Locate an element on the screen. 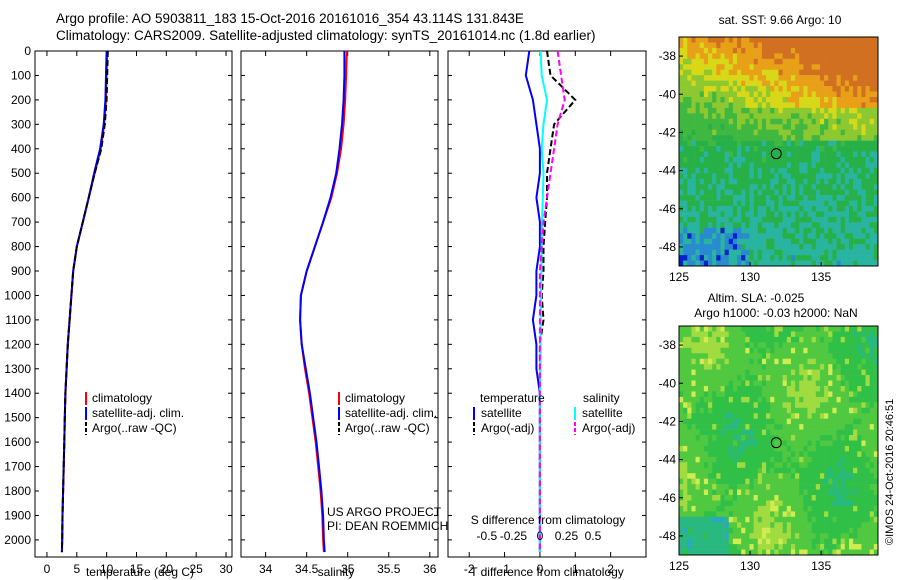 The height and width of the screenshot is (580, 900). legend-argo: Argo(..raw -QC) is located at coordinates (134, 428).